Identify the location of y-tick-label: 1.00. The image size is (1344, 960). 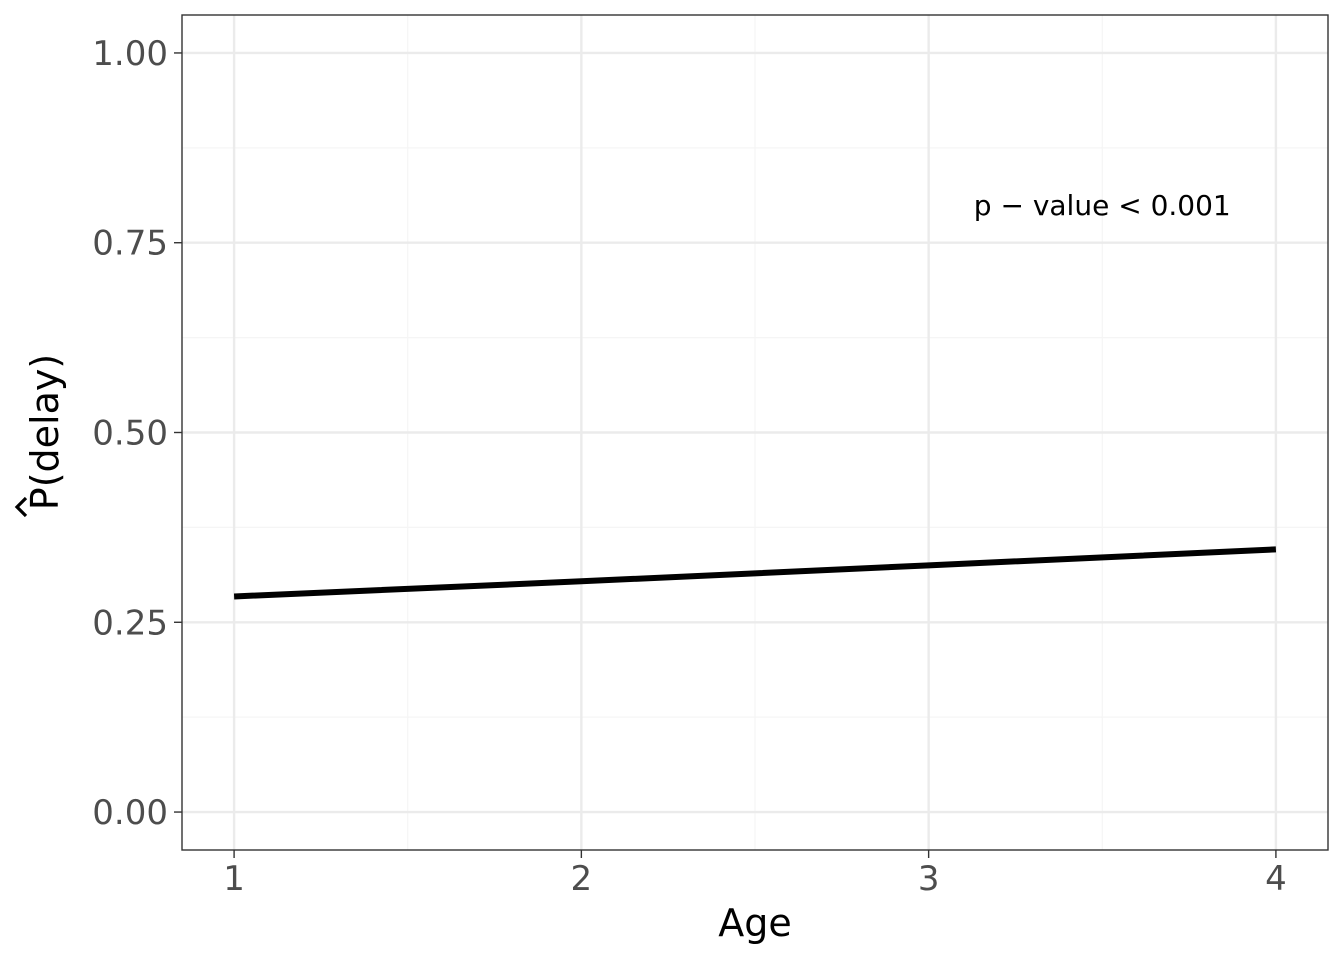
(130, 54).